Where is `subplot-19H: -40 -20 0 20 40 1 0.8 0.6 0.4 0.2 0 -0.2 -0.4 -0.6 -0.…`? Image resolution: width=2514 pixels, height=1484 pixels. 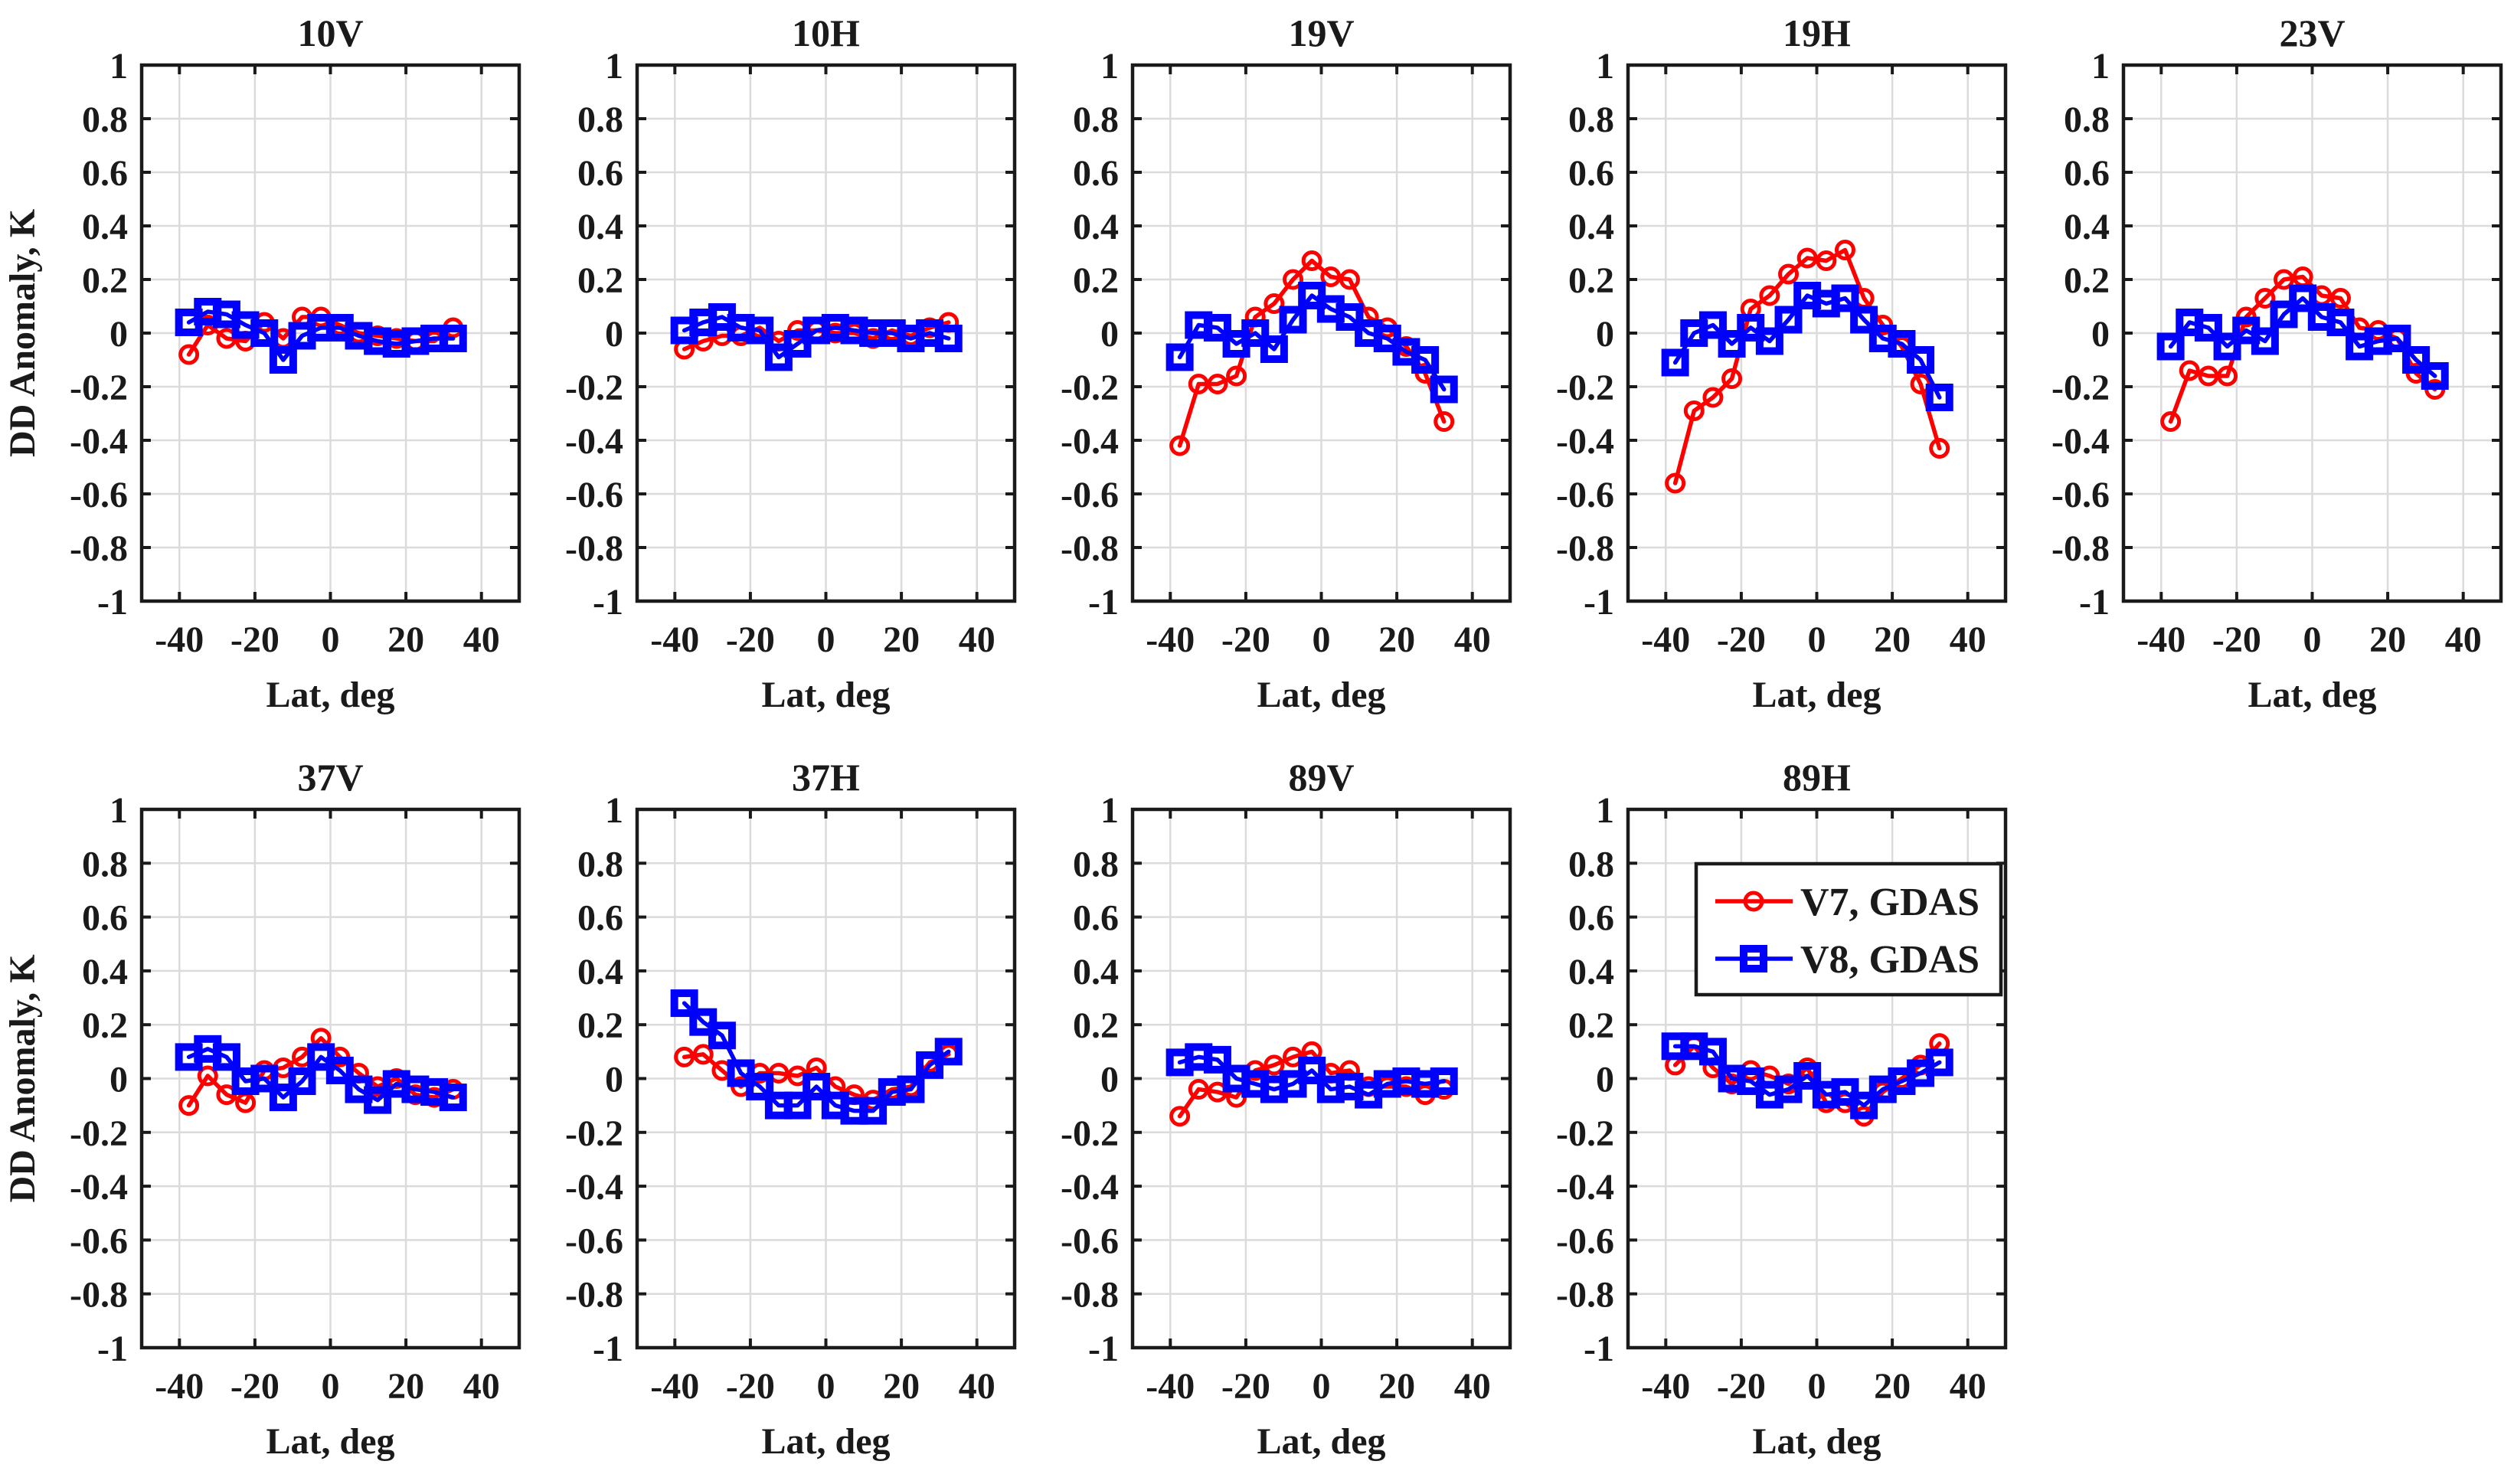
subplot-19H: -40 -20 0 20 40 1 0.8 0.6 0.4 0.2 0 -0.2 -0.4 -0.6 -0.… is located at coordinates (1782, 363).